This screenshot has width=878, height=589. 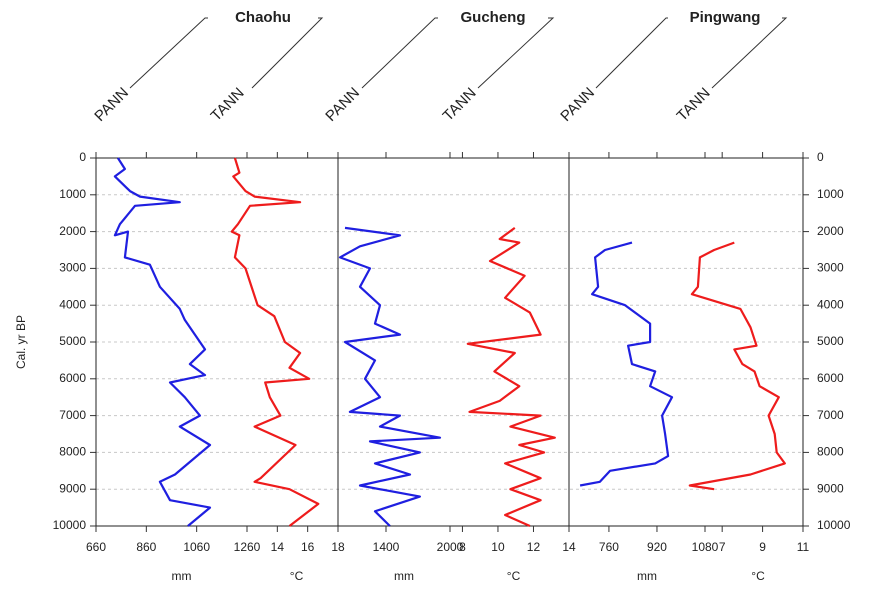 I want to click on x-tick-label: 8, so click(x=462, y=547).